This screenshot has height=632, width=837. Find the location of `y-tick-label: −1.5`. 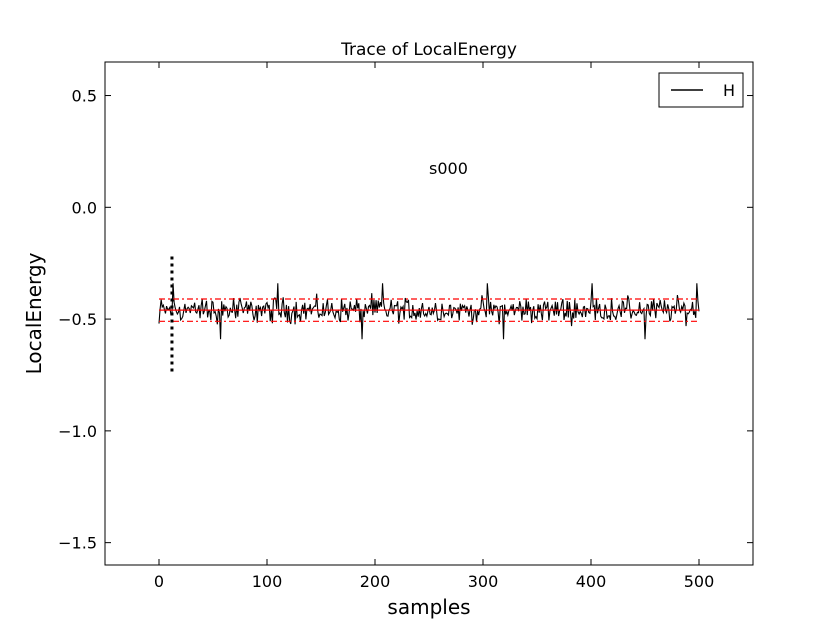

y-tick-label: −1.5 is located at coordinates (77, 543).